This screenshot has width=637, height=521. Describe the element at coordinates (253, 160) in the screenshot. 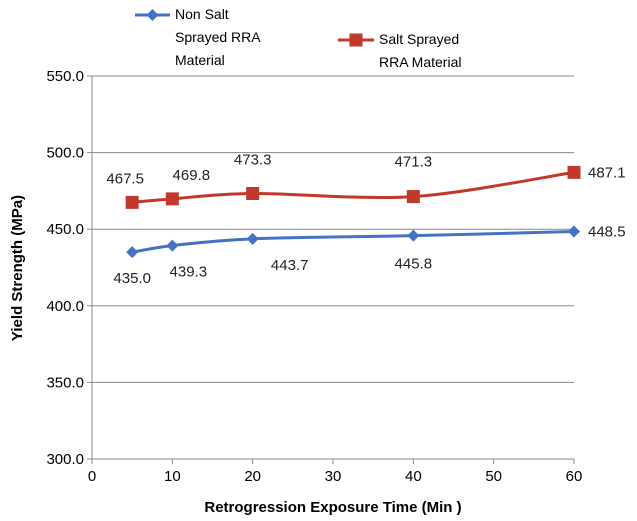

I see `data-label: 473.3` at that location.